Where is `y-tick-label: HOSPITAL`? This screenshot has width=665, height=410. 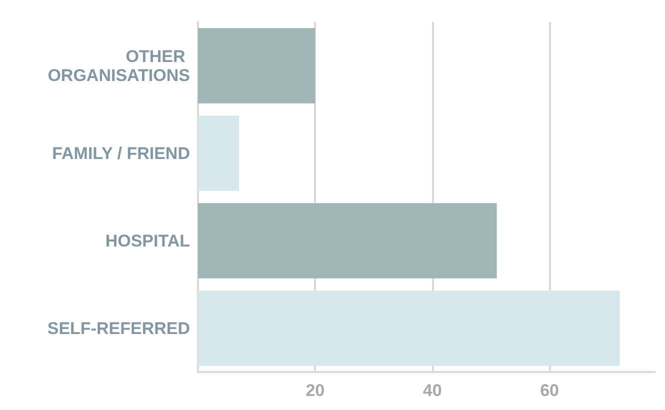 y-tick-label: HOSPITAL is located at coordinates (147, 240).